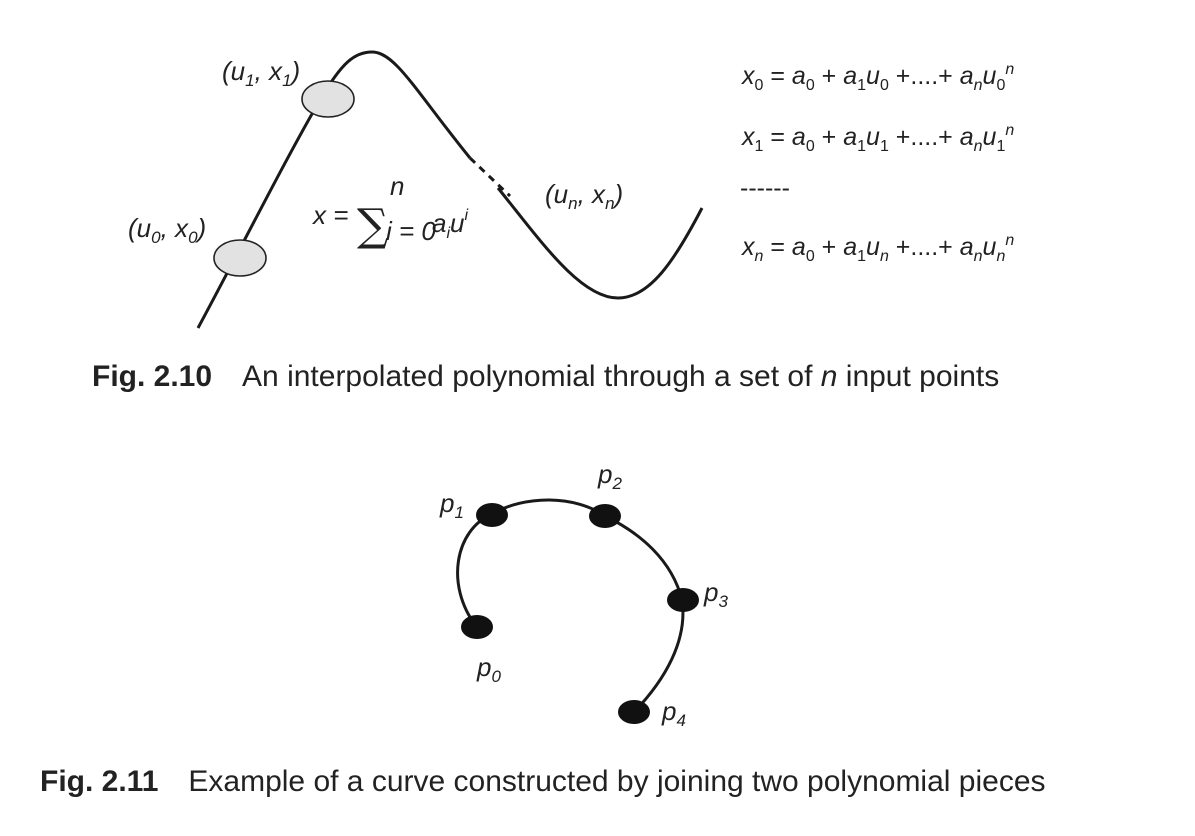  I want to click on point-p0, so click(477, 627).